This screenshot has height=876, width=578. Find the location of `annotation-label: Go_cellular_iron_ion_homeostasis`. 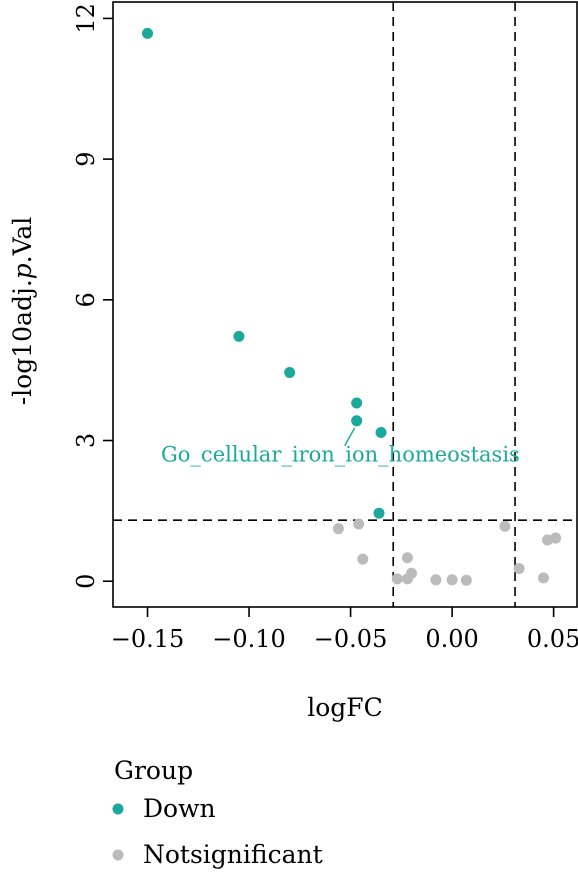

annotation-label: Go_cellular_iron_ion_homeostasis is located at coordinates (340, 455).